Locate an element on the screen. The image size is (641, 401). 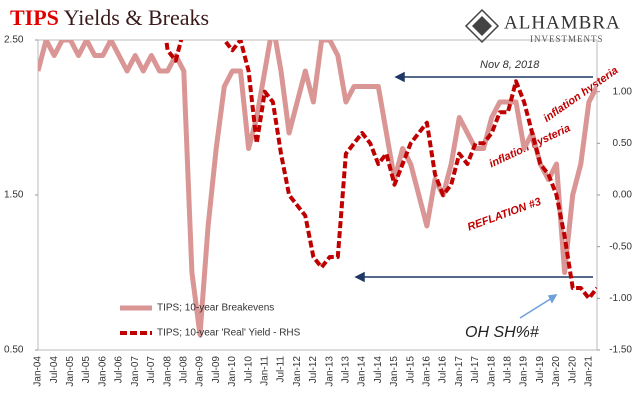
legend-label: TIPS; 10-year Breakevens is located at coordinates (215, 308).